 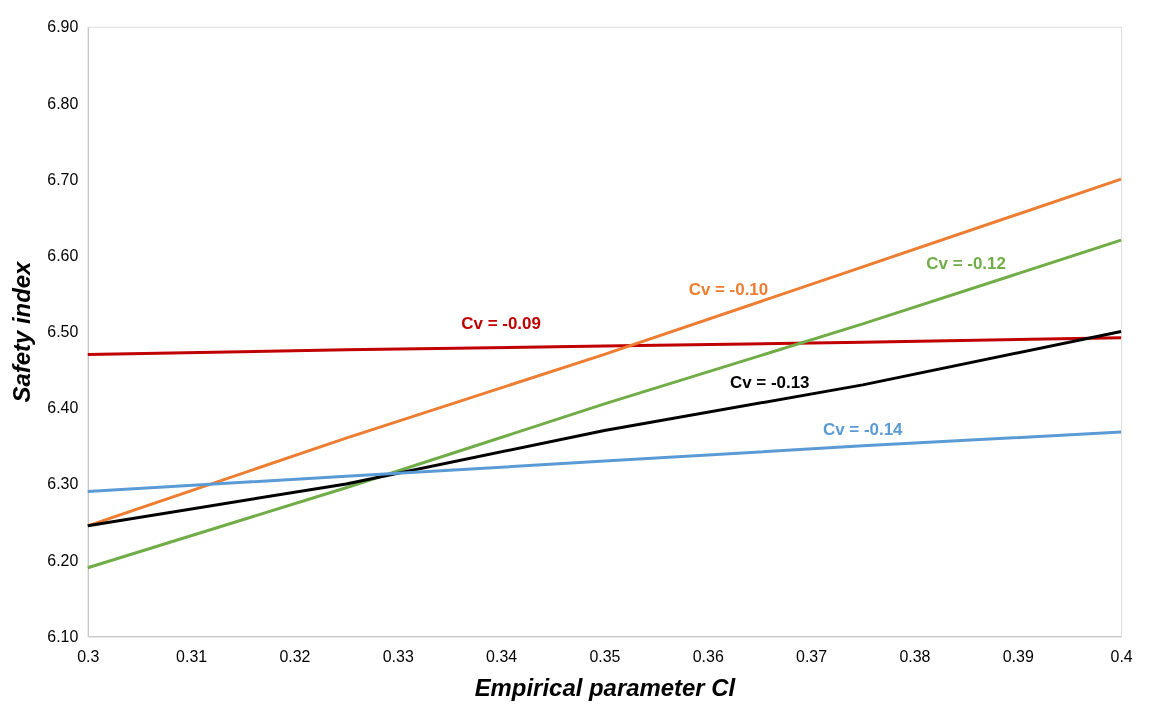 What do you see at coordinates (728, 290) in the screenshot?
I see `annotation: Cv = -0.10` at bounding box center [728, 290].